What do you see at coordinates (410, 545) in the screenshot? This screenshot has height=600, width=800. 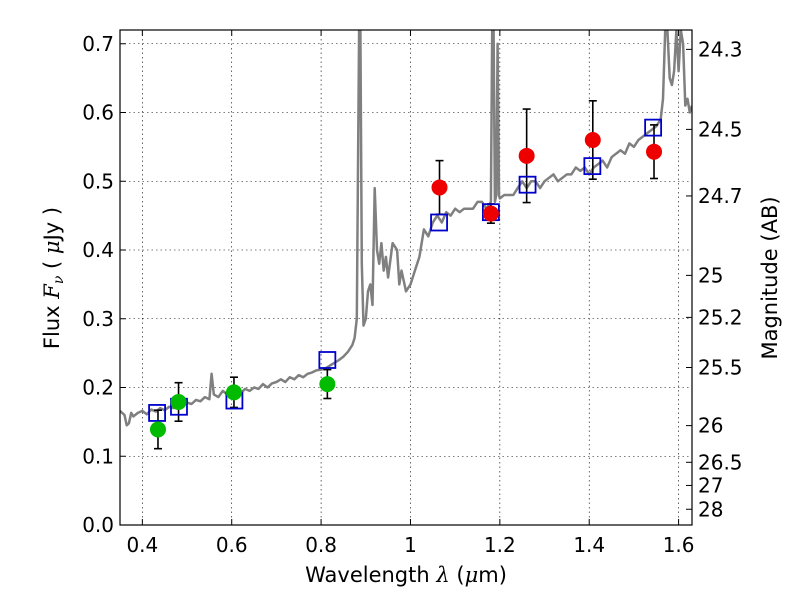 I see `x-tick-label: 1` at bounding box center [410, 545].